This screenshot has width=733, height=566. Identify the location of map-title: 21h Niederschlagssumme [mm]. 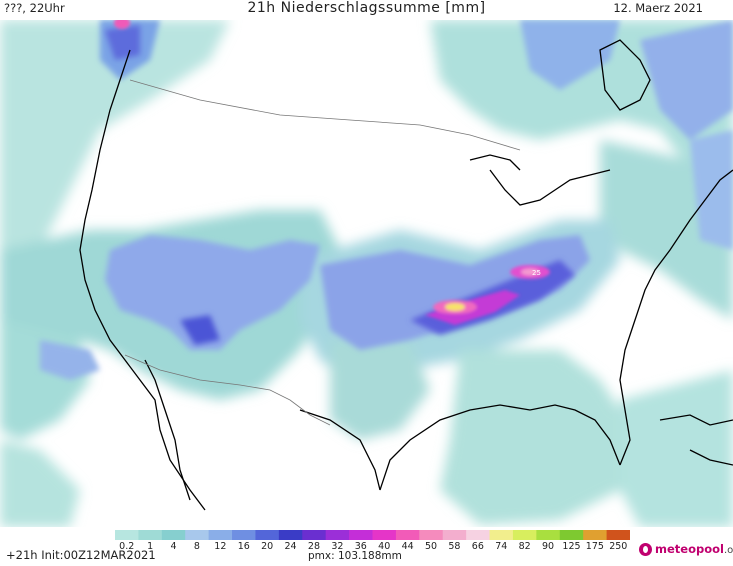
(366, 8).